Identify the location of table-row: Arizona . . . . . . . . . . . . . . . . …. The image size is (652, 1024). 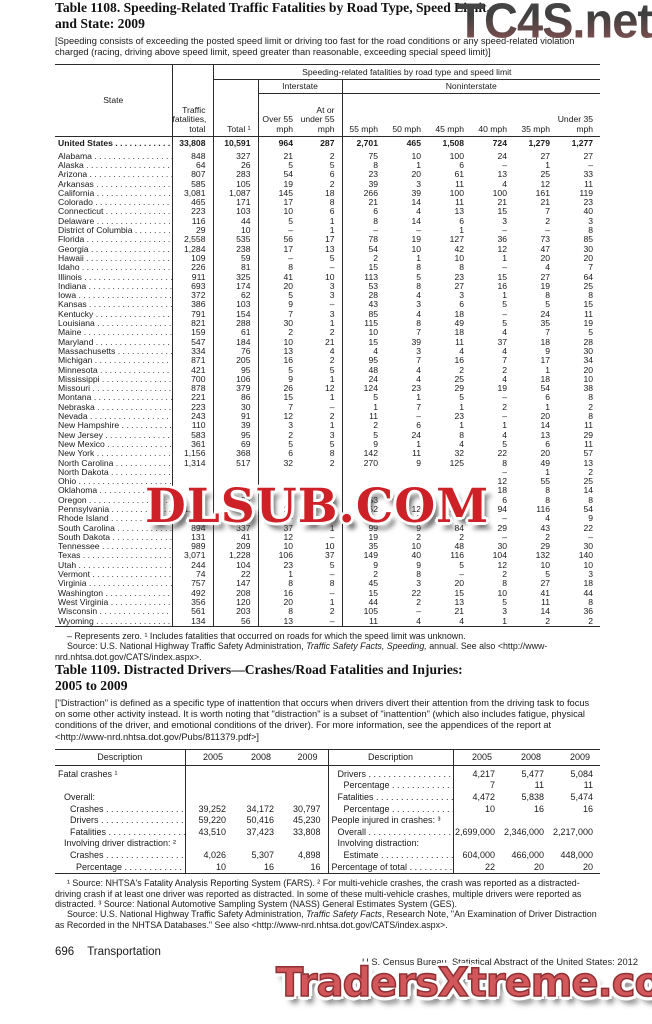
(326, 174).